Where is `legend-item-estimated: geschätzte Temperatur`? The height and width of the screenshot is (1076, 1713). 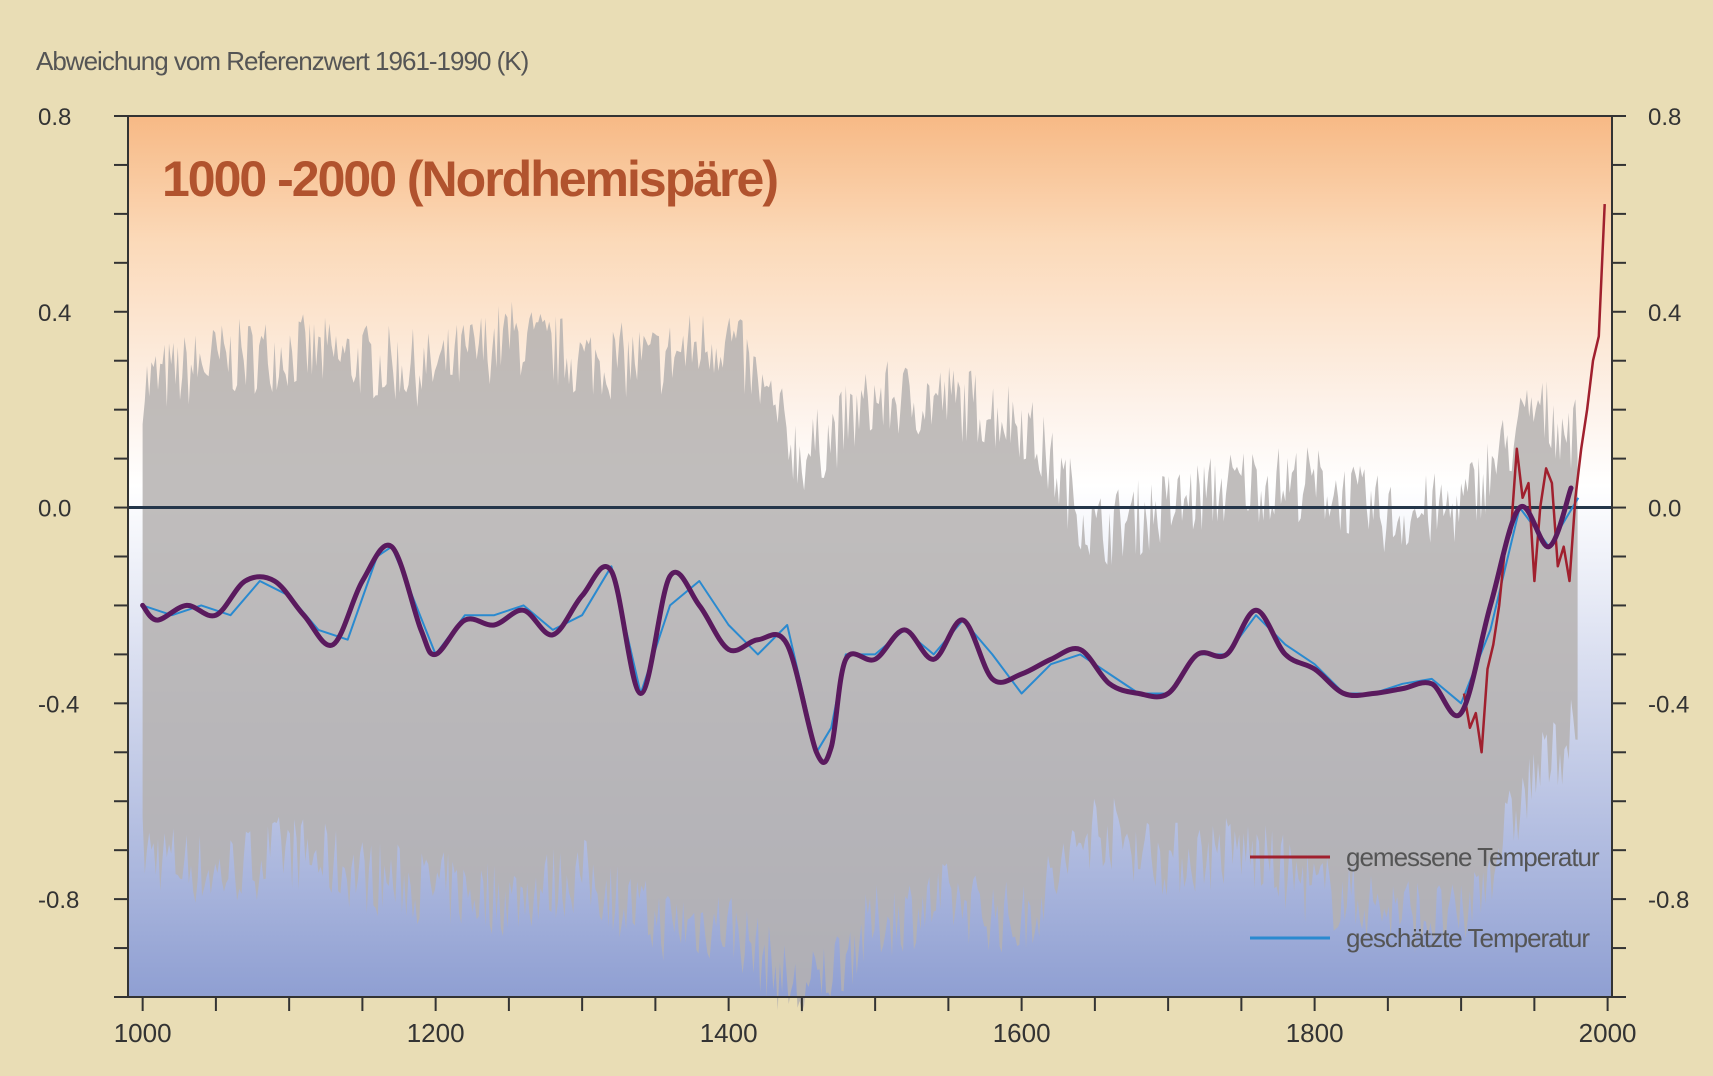
legend-item-estimated: geschätzte Temperatur is located at coordinates (1420, 938).